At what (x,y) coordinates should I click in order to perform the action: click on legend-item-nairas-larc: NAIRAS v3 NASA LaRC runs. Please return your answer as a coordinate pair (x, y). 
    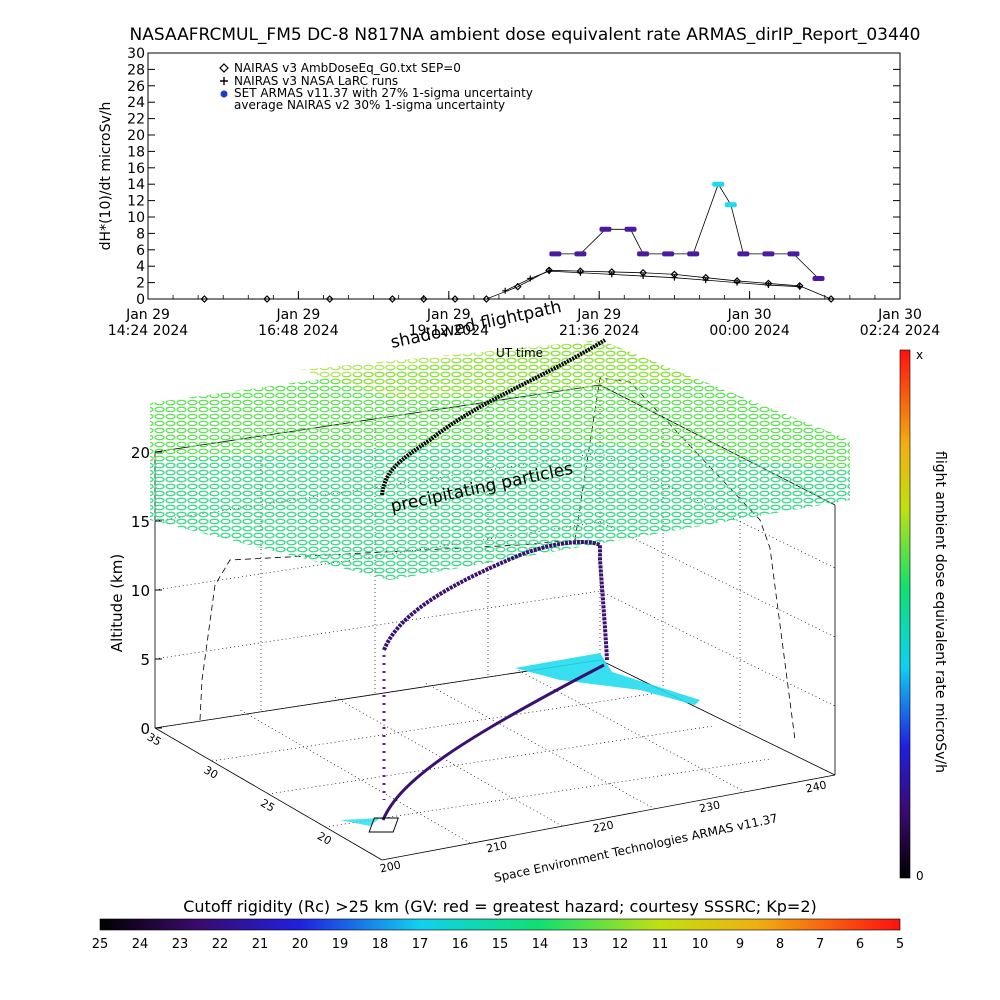
    Looking at the image, I should click on (309, 81).